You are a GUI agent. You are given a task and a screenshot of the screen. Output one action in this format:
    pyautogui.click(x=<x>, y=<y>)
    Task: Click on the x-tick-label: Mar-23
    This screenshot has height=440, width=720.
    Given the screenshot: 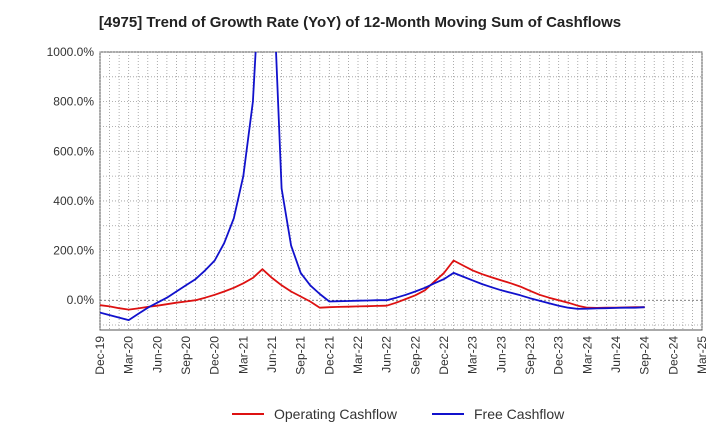 What is the action you would take?
    pyautogui.click(x=473, y=355)
    